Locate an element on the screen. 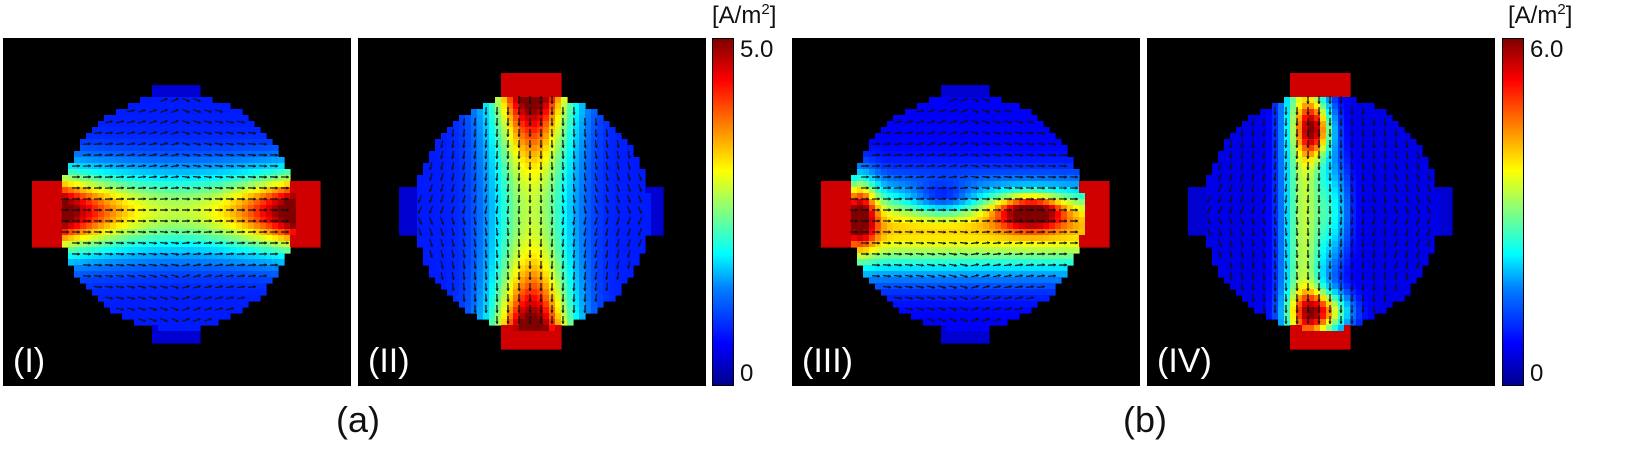 The image size is (1650, 462). caption-a: (a) is located at coordinates (358, 419).